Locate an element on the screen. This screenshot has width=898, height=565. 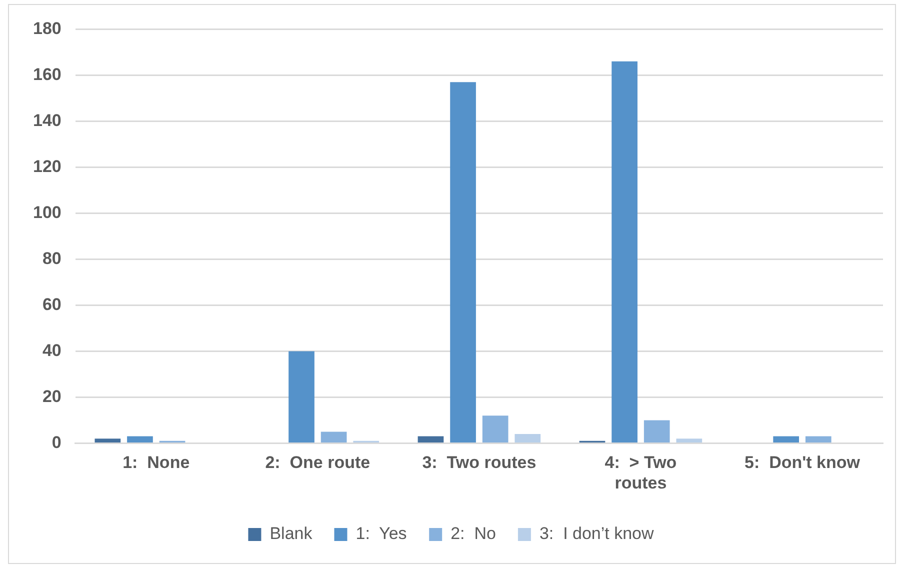
legend-label: 3: I don’t know is located at coordinates (597, 534).